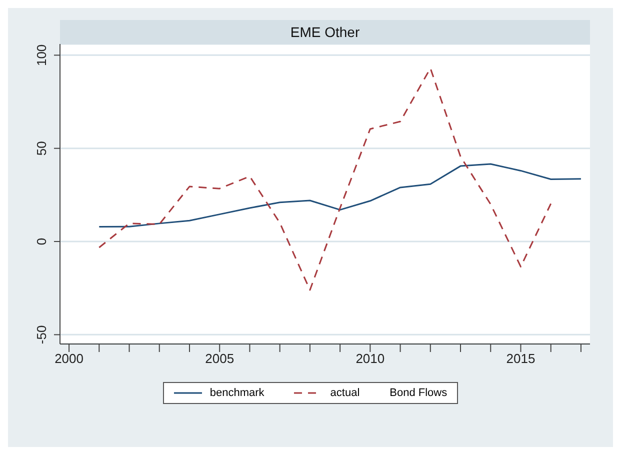 Image resolution: width=621 pixels, height=455 pixels. I want to click on chart-title: EME Other, so click(325, 32).